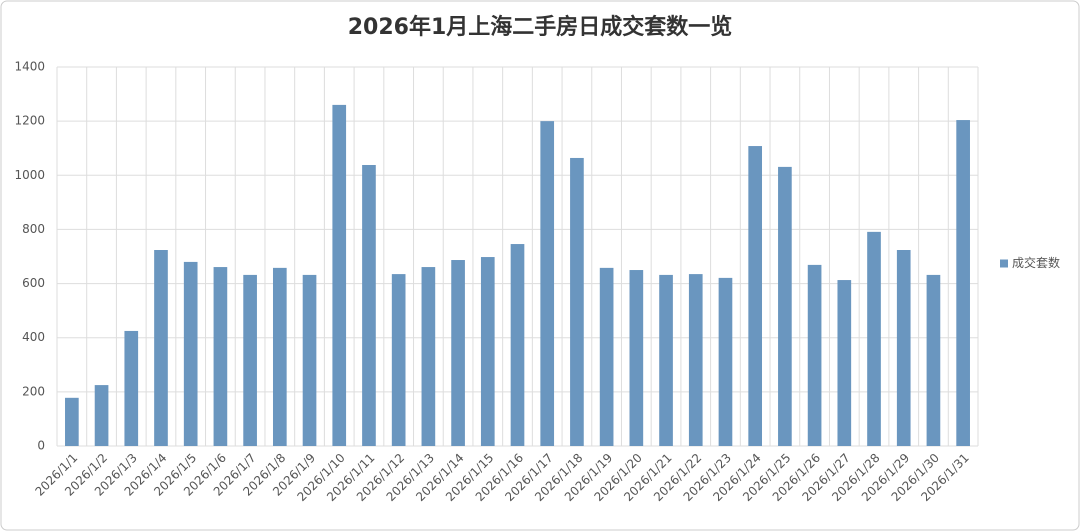 Image resolution: width=1080 pixels, height=531 pixels. I want to click on legend-swatch, so click(1004, 263).